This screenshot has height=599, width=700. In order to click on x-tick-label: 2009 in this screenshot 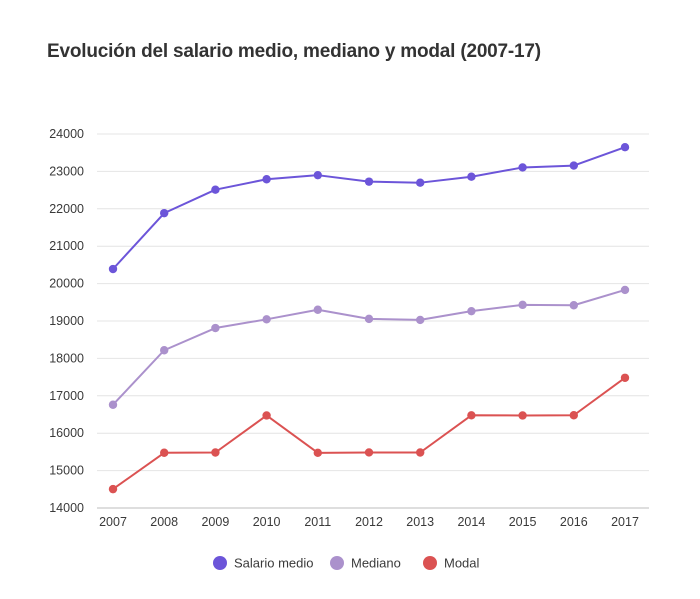, I will do `click(215, 522)`.